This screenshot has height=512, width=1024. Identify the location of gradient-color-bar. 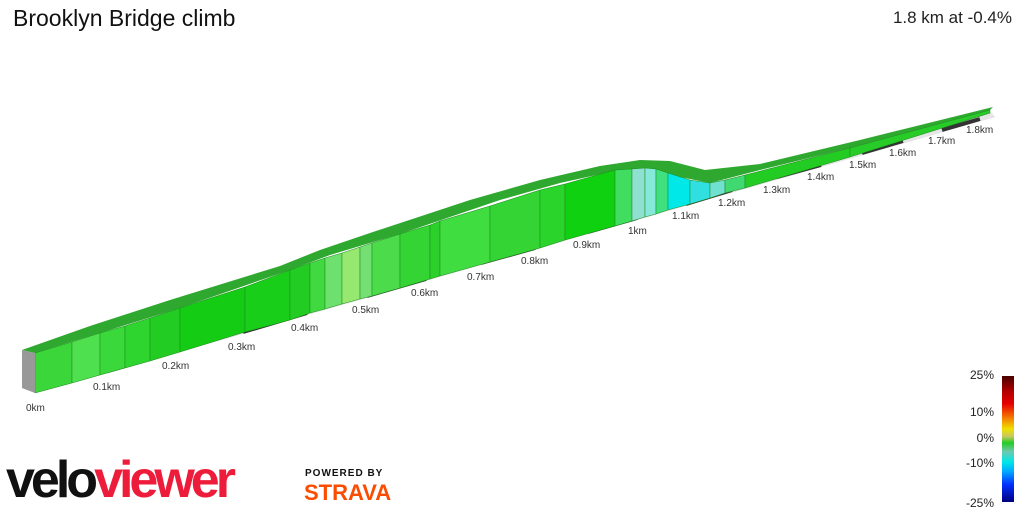
(1008, 439).